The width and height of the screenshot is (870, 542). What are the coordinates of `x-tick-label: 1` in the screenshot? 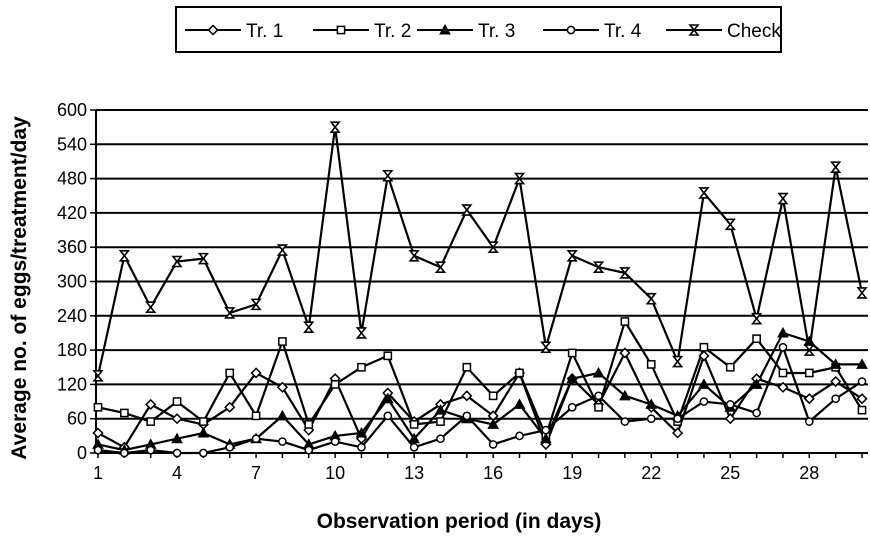 It's located at (98, 473).